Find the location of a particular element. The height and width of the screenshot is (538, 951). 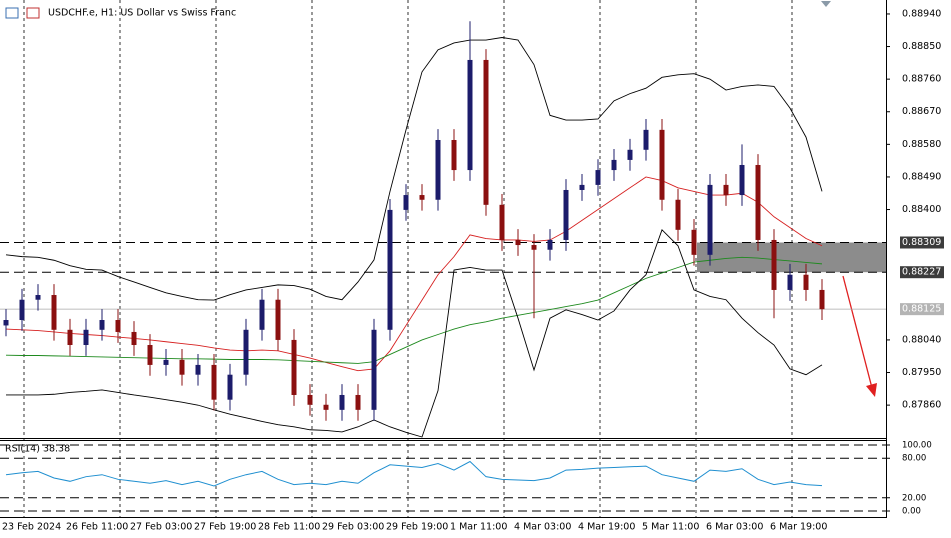

level-label: 0.88309 is located at coordinates (921, 242).